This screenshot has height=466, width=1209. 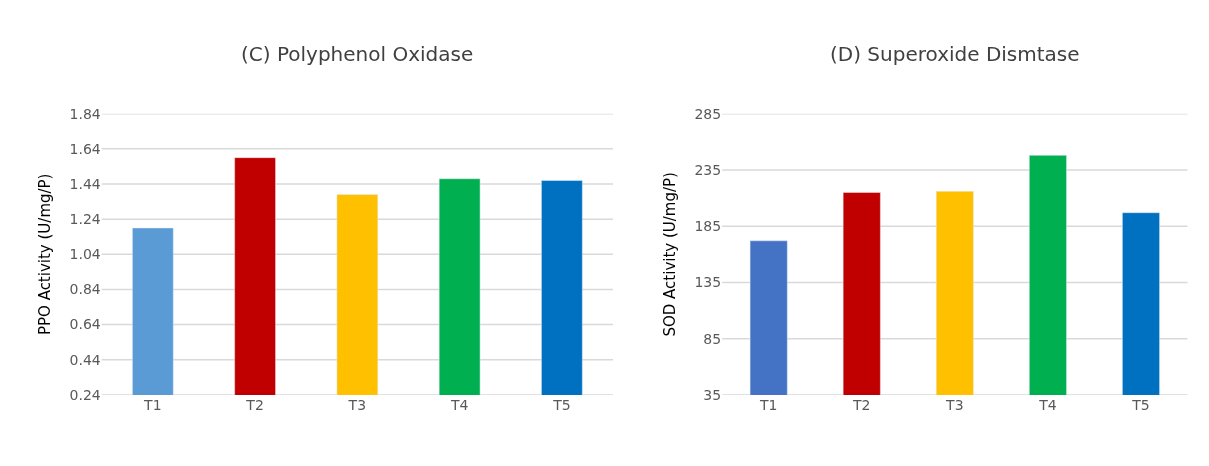 What do you see at coordinates (708, 113) in the screenshot?
I see `y-tick-label: 285` at bounding box center [708, 113].